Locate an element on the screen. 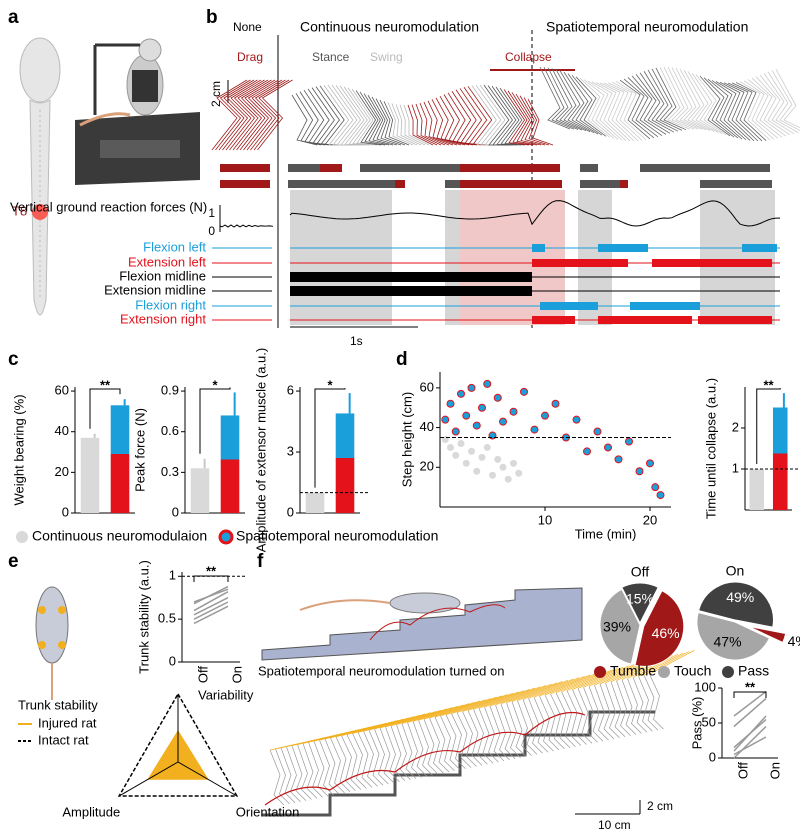 This screenshot has width=800, height=839. lesion-label: T8 is located at coordinates (19, 210).